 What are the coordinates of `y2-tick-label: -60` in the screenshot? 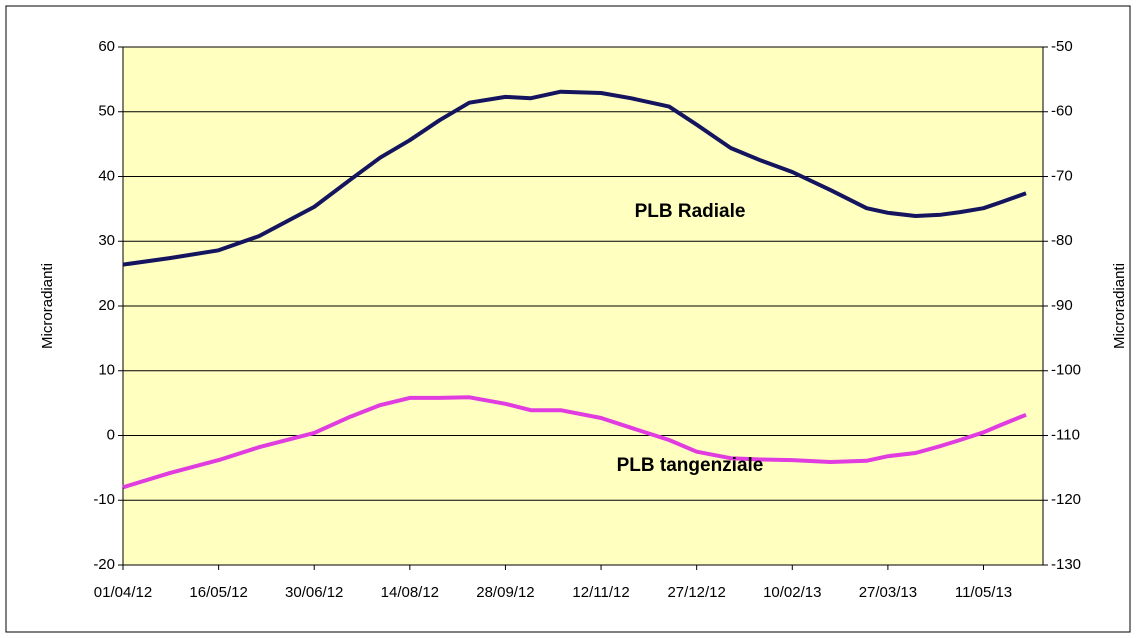 It's located at (1062, 111).